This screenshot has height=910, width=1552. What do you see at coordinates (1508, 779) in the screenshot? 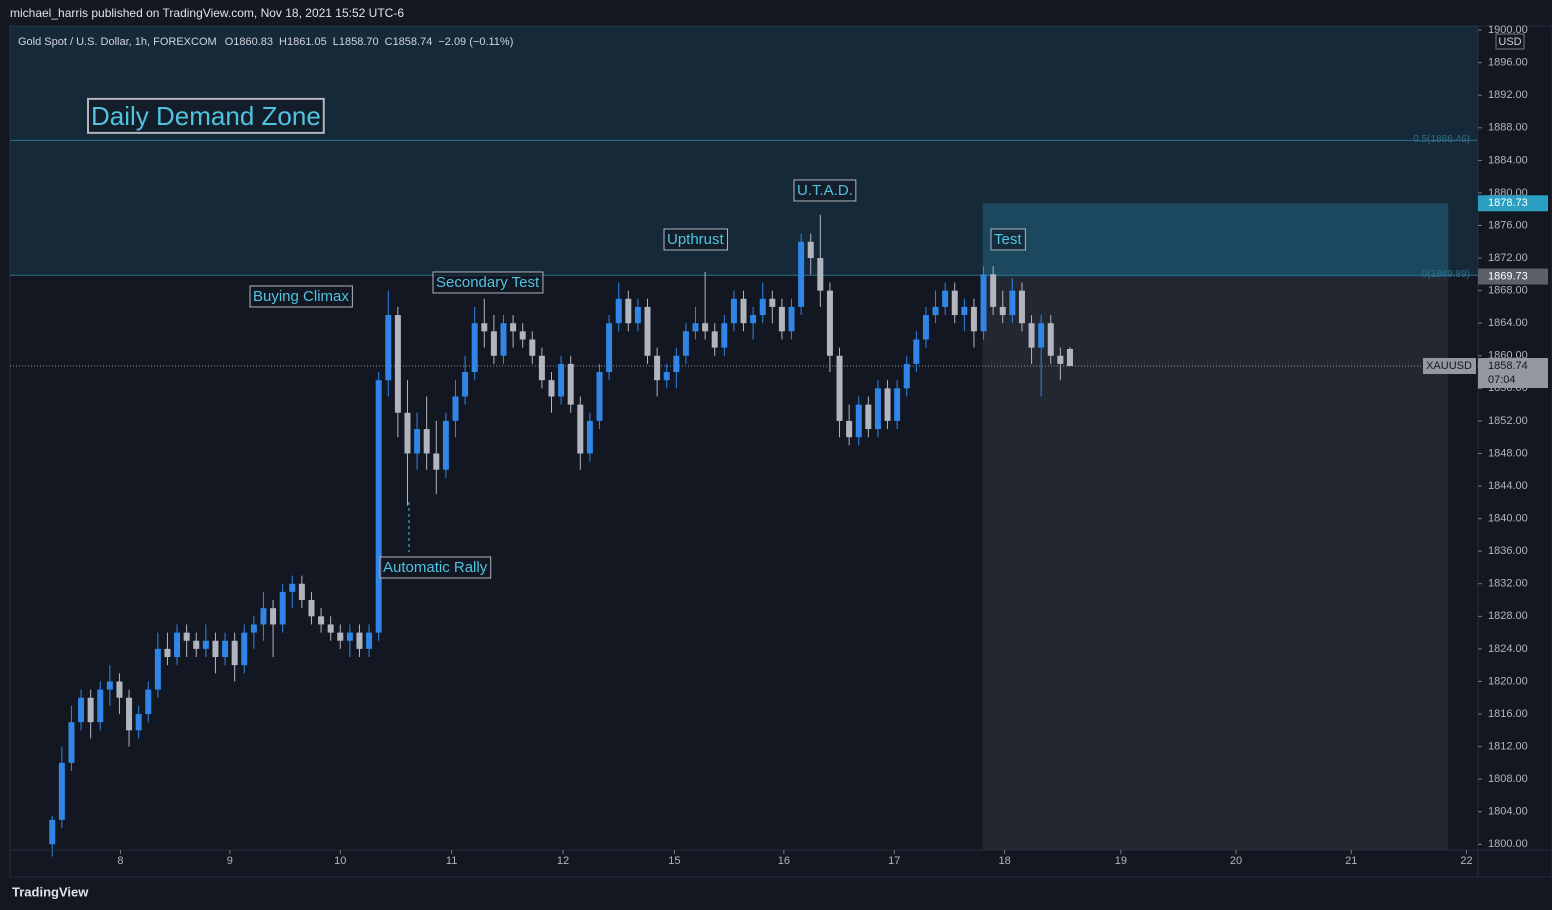
I see `y-tick-label: 1808.00` at bounding box center [1508, 779].